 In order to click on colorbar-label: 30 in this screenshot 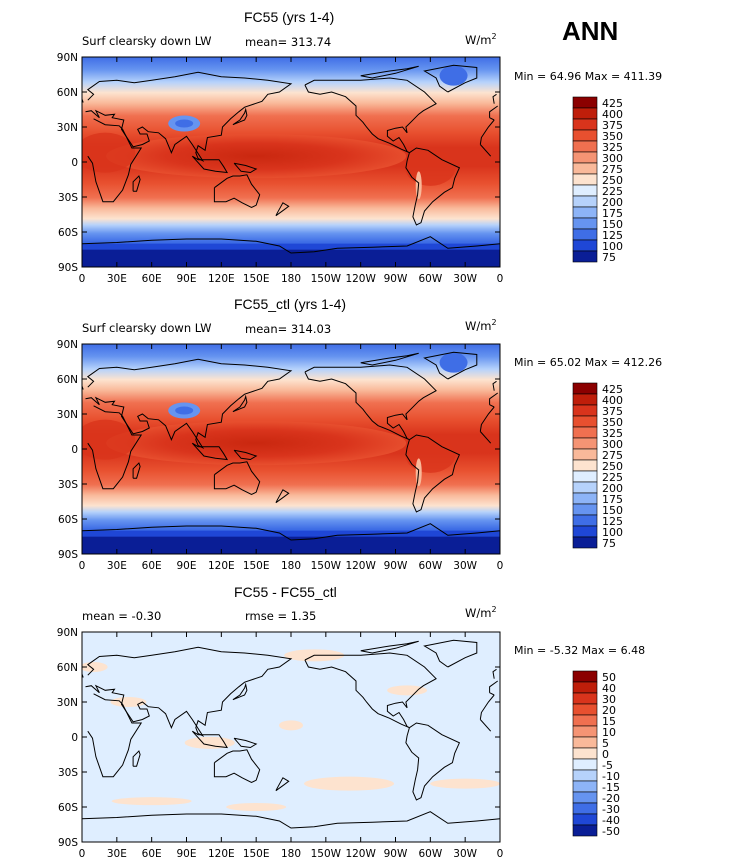, I will do `click(609, 699)`.